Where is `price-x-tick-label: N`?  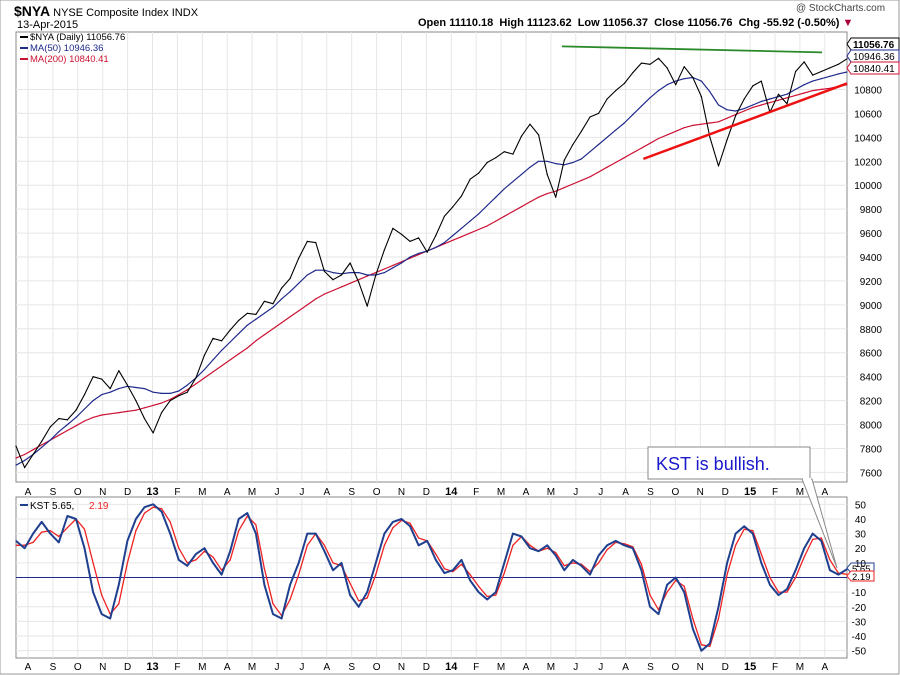 price-x-tick-label: N is located at coordinates (401, 492).